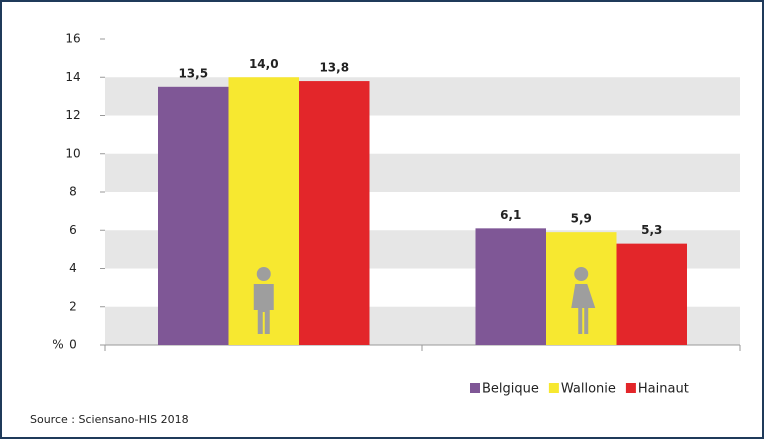 The width and height of the screenshot is (764, 439). I want to click on y-tick-label: 8, so click(73, 192).